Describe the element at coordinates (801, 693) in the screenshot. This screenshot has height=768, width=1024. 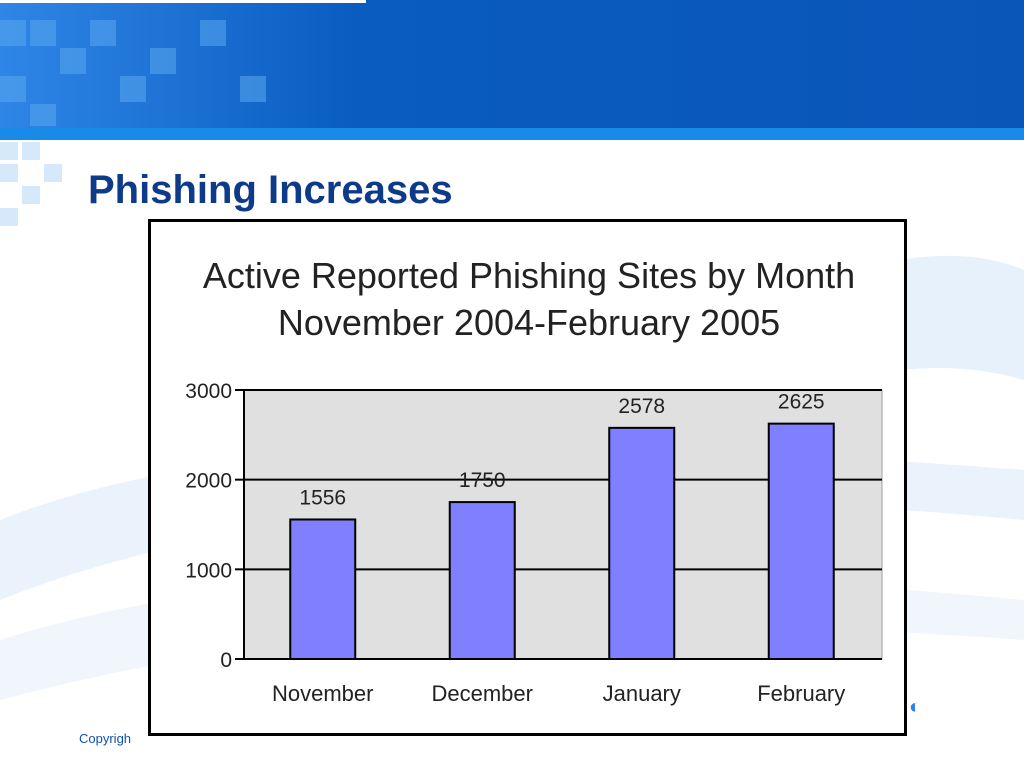
I see `x-tick-label: February` at that location.